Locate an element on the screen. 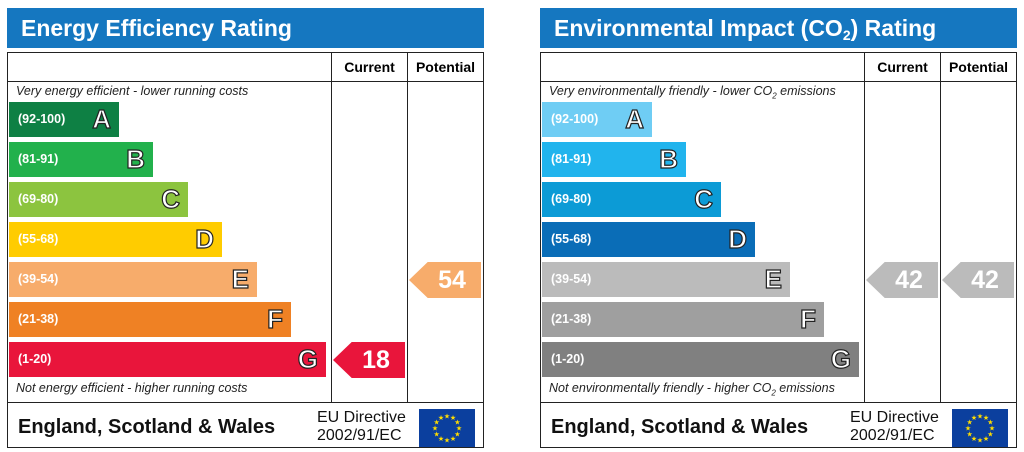 The image size is (1024, 452). eu-flag-icon: ★★★★★★★★★ ★ ★★ is located at coordinates (980, 428).